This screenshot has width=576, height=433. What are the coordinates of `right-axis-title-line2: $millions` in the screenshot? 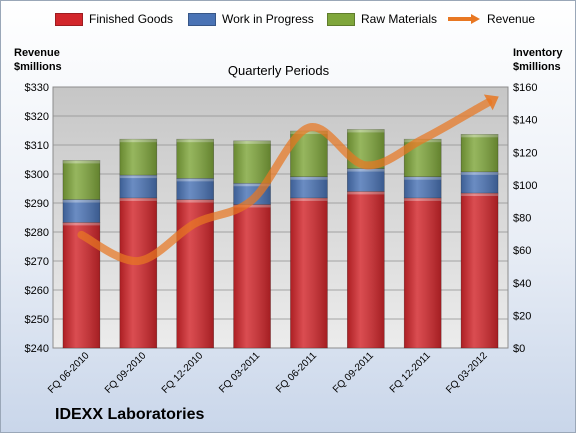 It's located at (537, 67).